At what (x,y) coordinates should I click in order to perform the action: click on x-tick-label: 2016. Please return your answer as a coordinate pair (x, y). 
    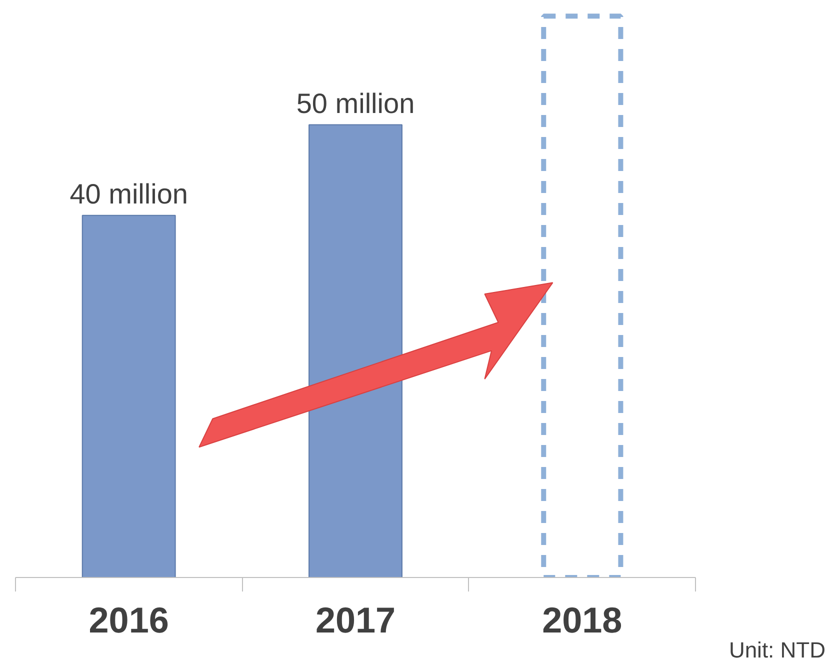
    Looking at the image, I should click on (128, 620).